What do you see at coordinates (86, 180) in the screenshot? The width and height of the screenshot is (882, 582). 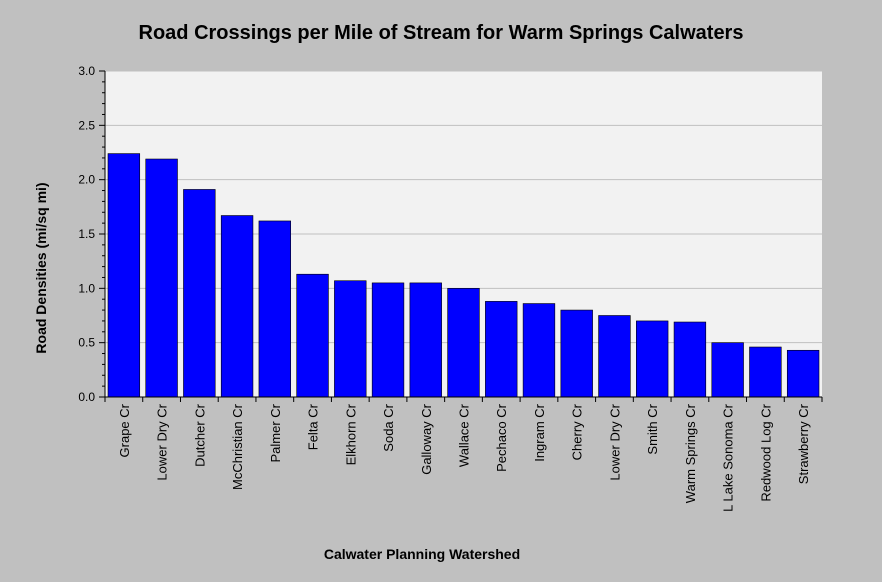 I see `y-tick-label: 2.0` at bounding box center [86, 180].